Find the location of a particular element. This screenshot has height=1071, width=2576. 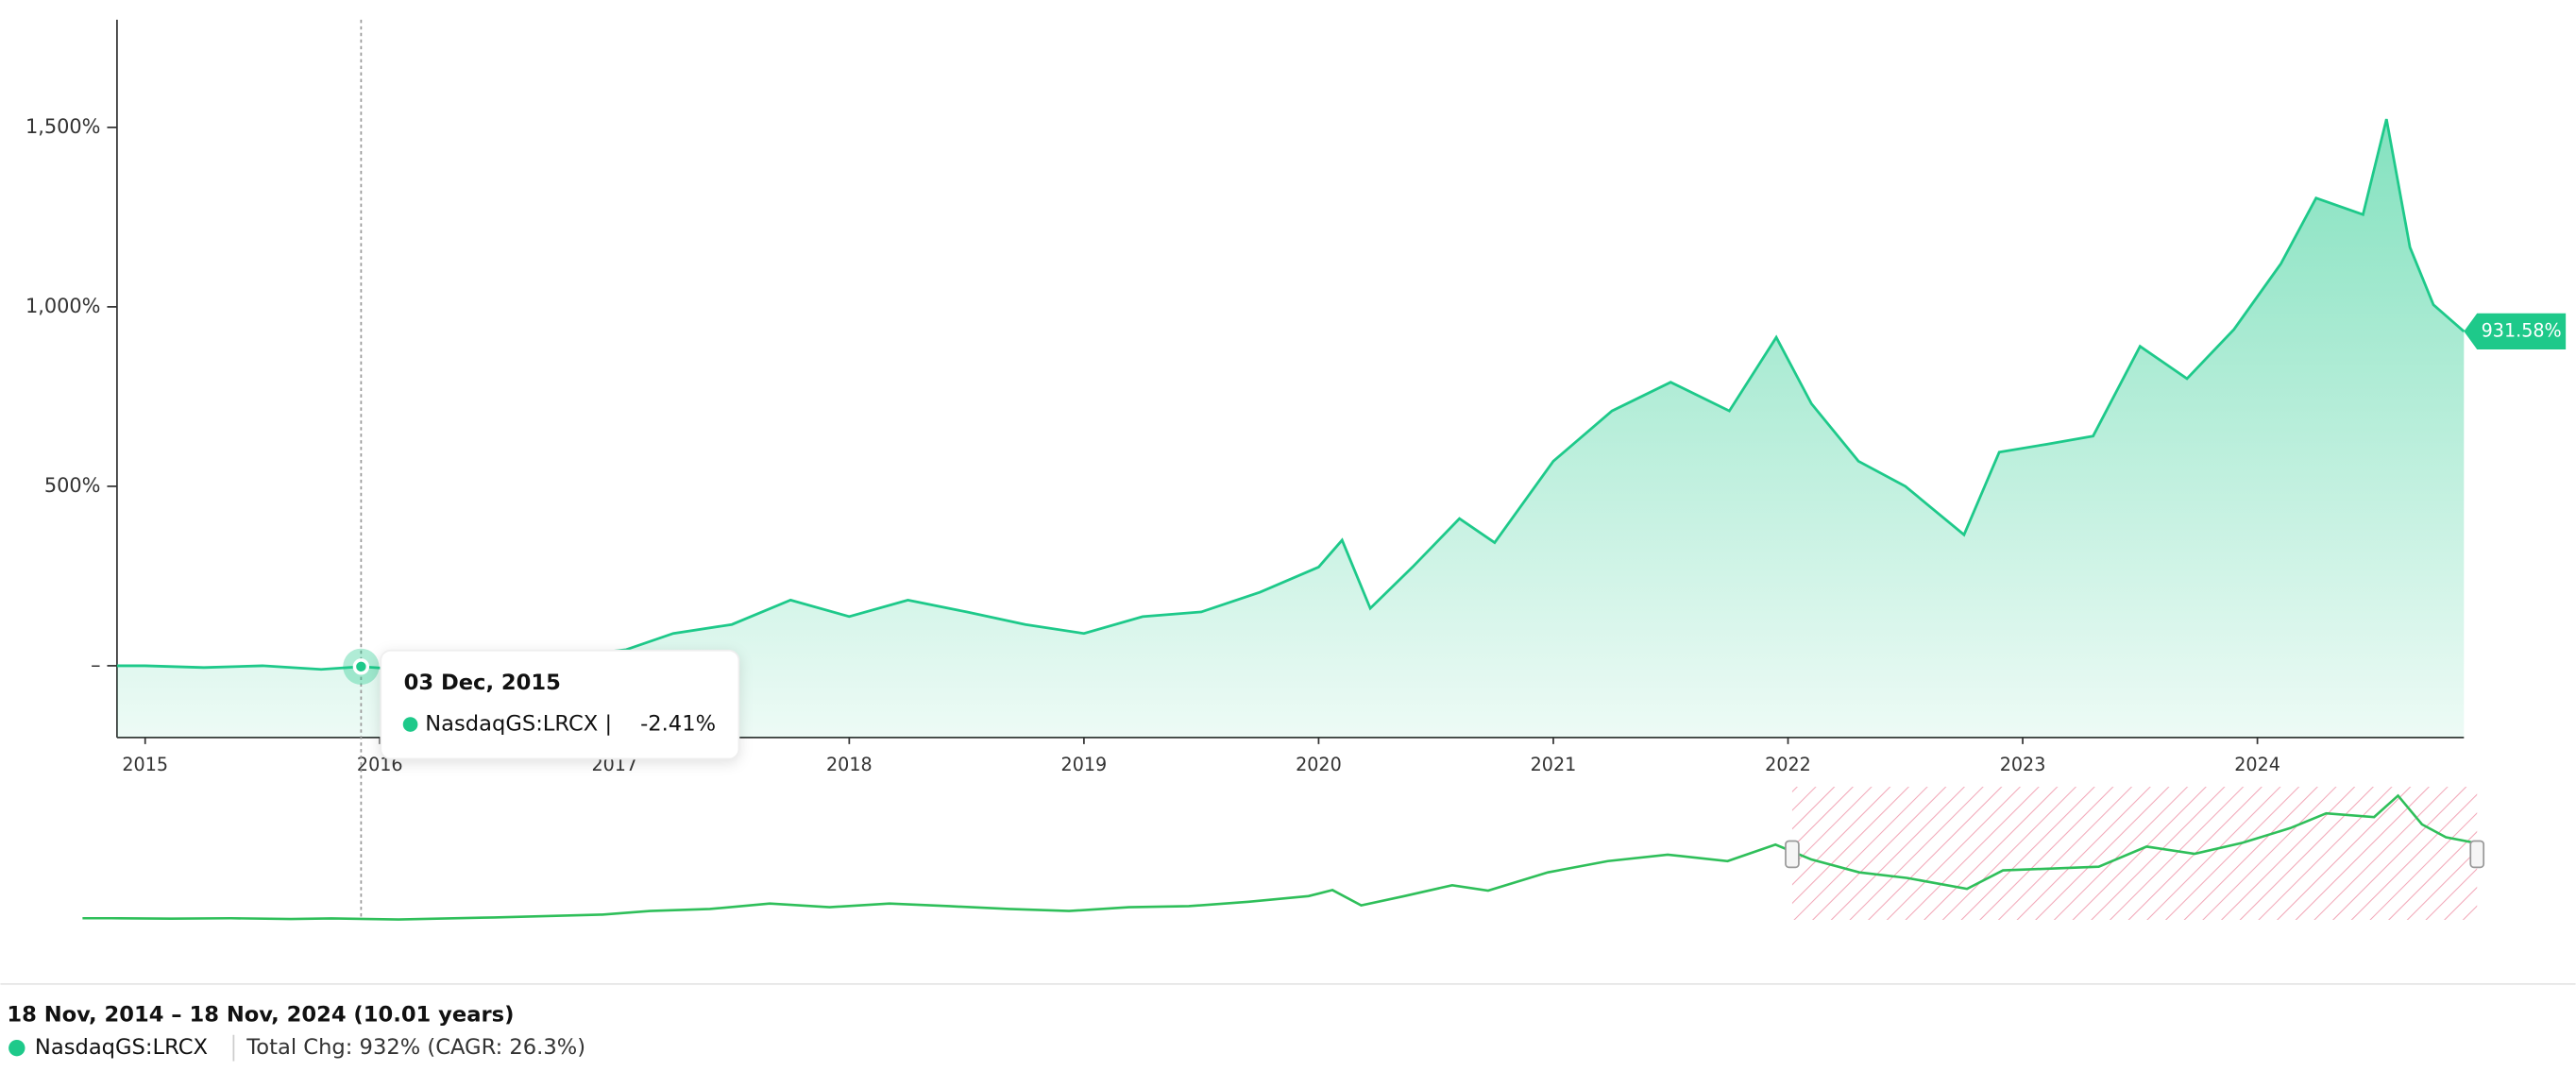

y-tick-label: 1,000% is located at coordinates (63, 306).